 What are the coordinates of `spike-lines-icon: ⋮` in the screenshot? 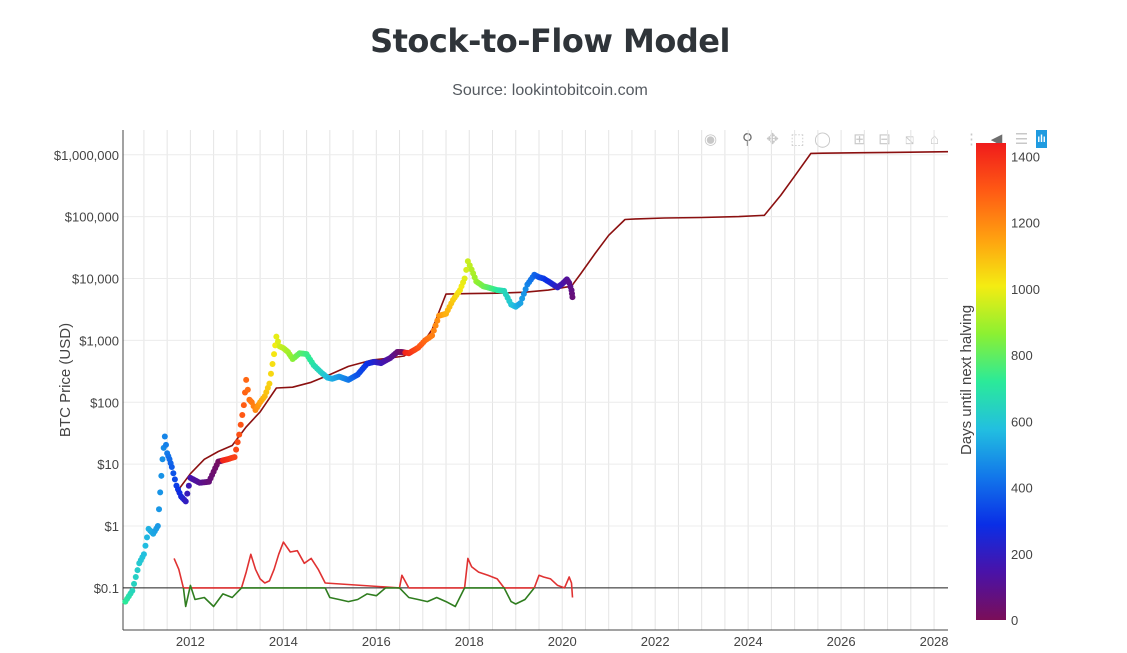 It's located at (971, 139).